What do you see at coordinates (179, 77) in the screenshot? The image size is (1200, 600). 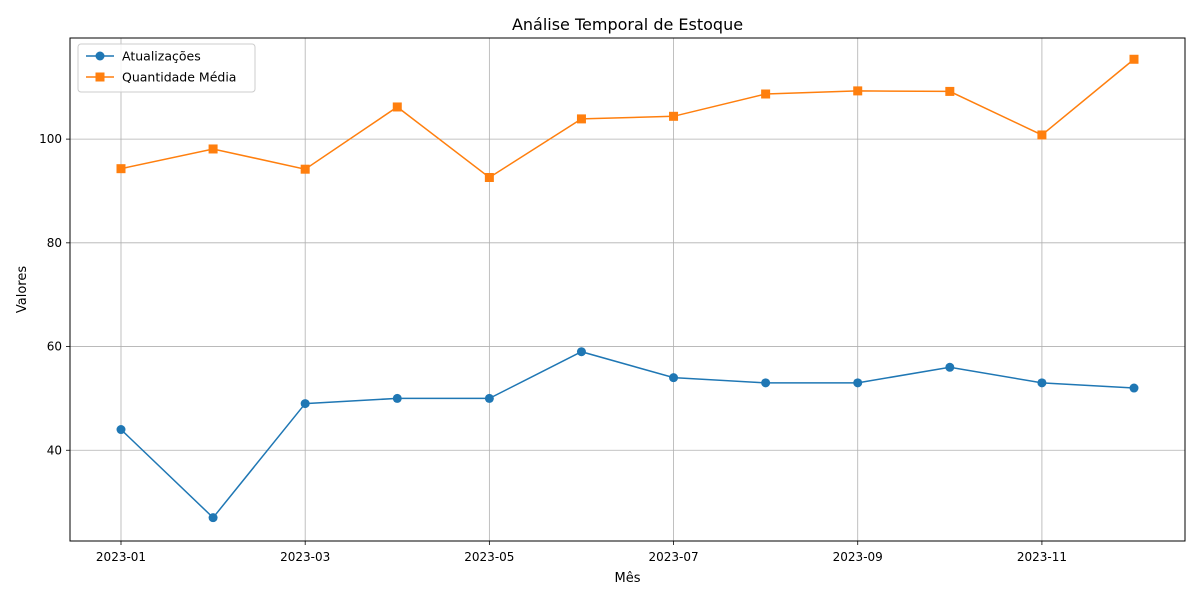 I see `legend-label-1: Quantidade Média` at bounding box center [179, 77].